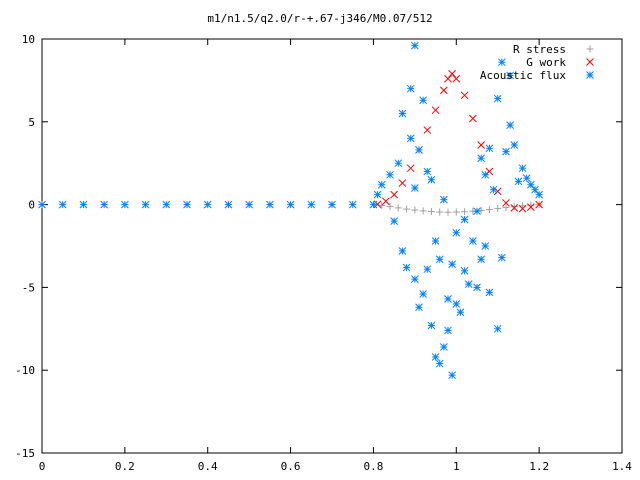  What do you see at coordinates (622, 466) in the screenshot?
I see `x-tick-label: 1.4` at bounding box center [622, 466].